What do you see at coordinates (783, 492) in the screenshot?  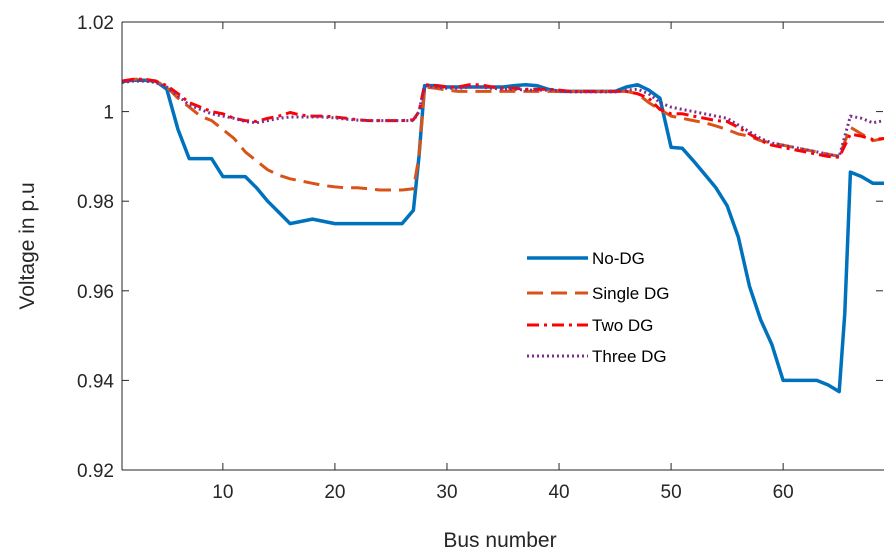 I see `x-tick-label: 60` at bounding box center [783, 492].